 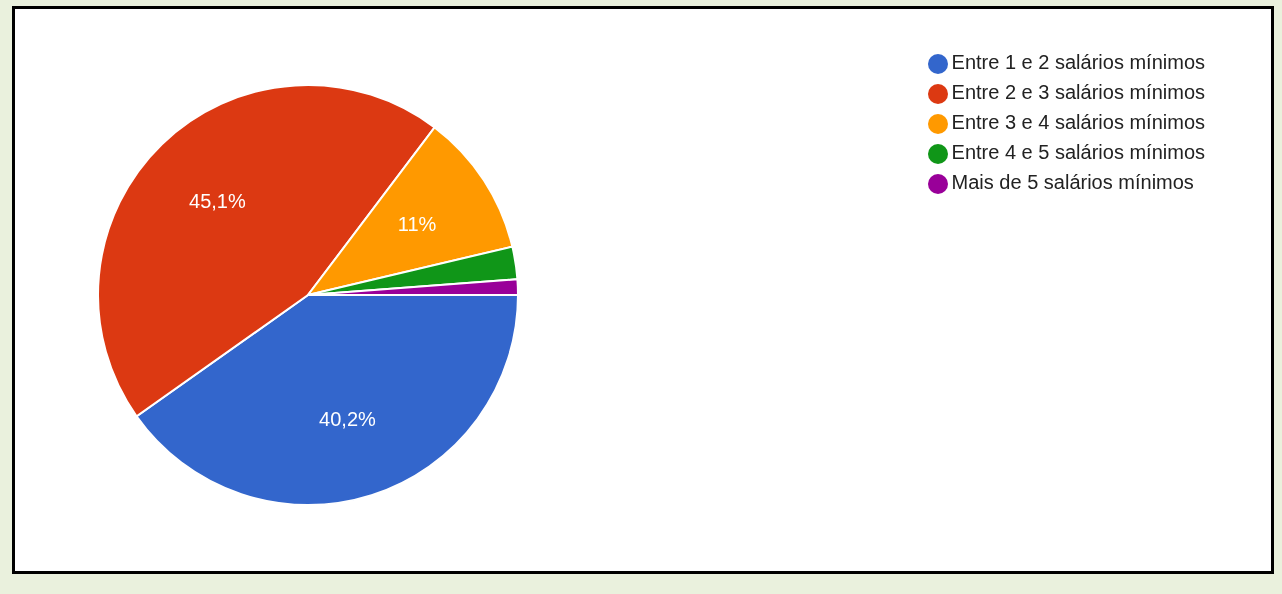 What do you see at coordinates (1072, 182) in the screenshot?
I see `legend-label: Mais de 5 salários mínimos` at bounding box center [1072, 182].